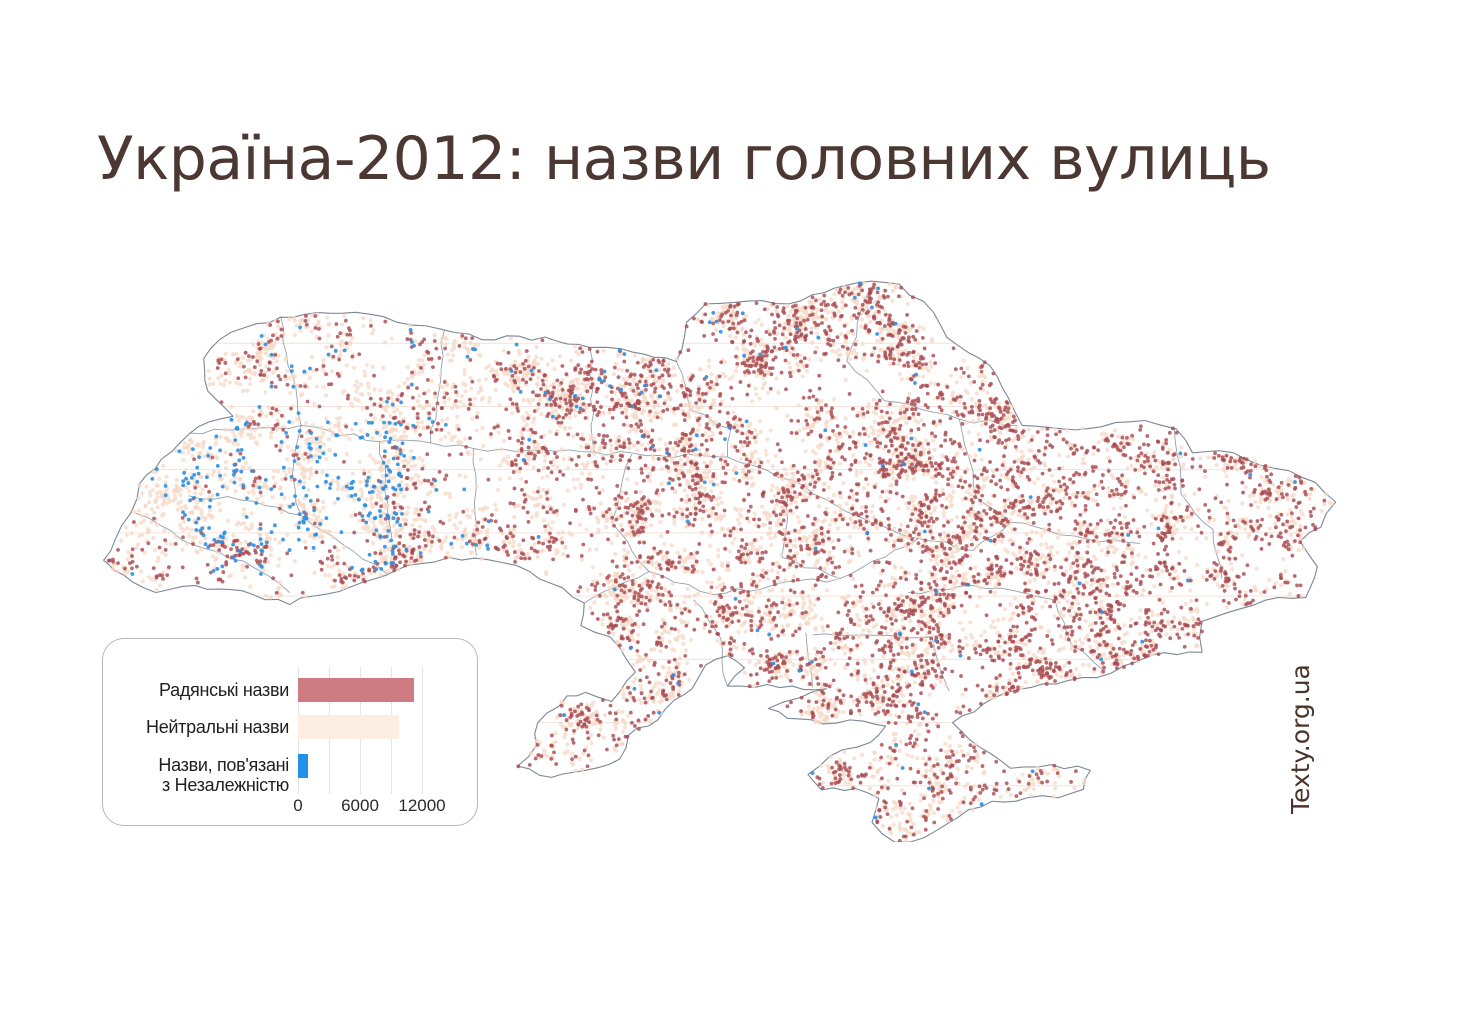 The width and height of the screenshot is (1458, 1030). What do you see at coordinates (298, 805) in the screenshot?
I see `legend-axis-tick: 0` at bounding box center [298, 805].